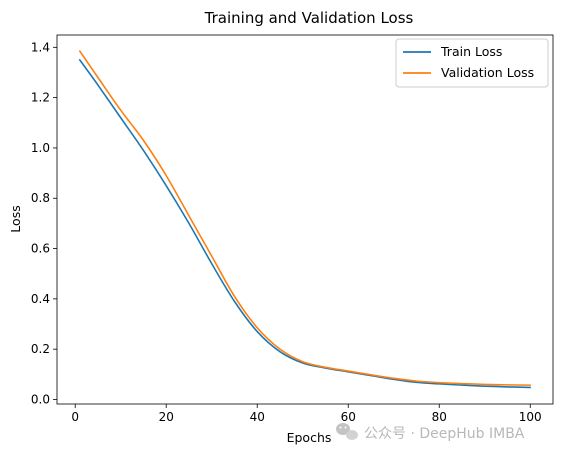 Image resolution: width=567 pixels, height=455 pixels. I want to click on x-axis-title: Epochs, so click(309, 437).